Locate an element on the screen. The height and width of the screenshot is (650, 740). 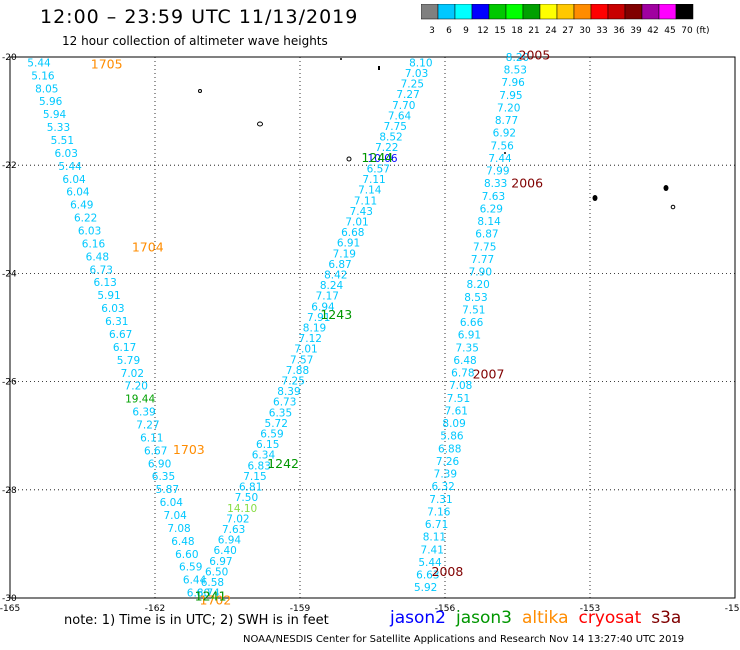
wave-height-label: 7.11 is located at coordinates (373, 180).